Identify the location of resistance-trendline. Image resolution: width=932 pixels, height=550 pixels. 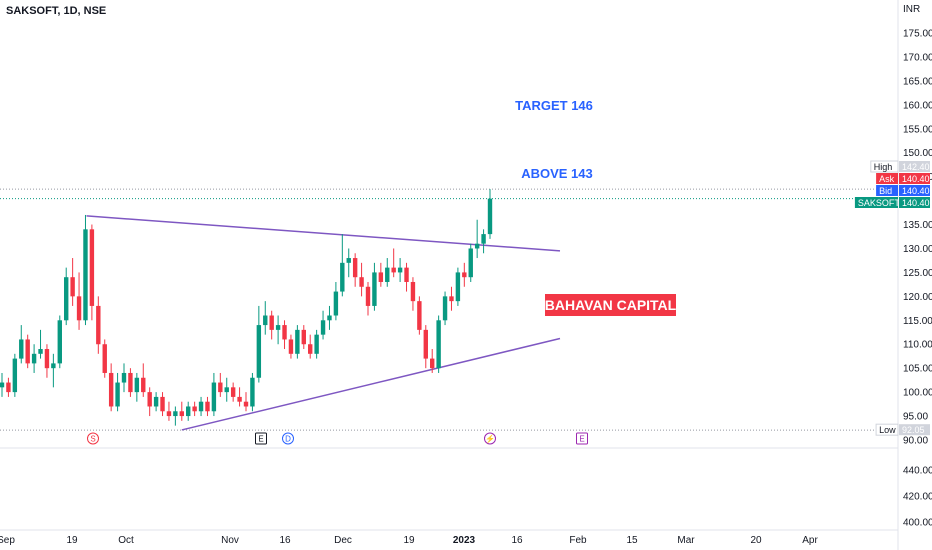
(323, 233).